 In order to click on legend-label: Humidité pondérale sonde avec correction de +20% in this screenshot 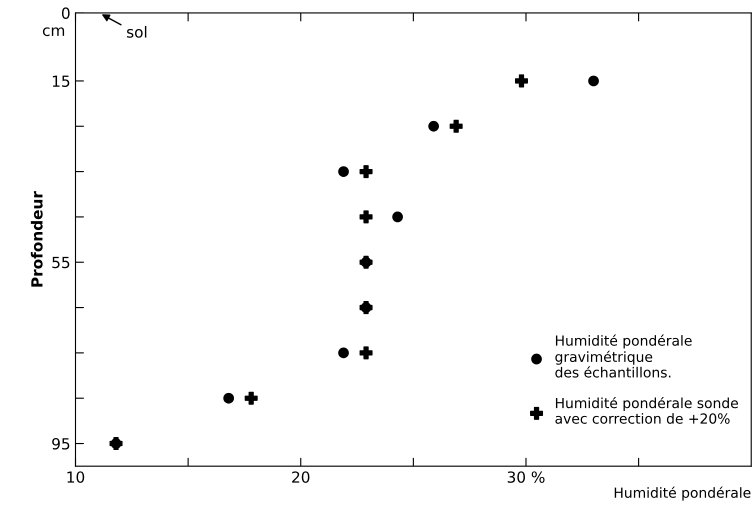, I will do `click(646, 410)`.